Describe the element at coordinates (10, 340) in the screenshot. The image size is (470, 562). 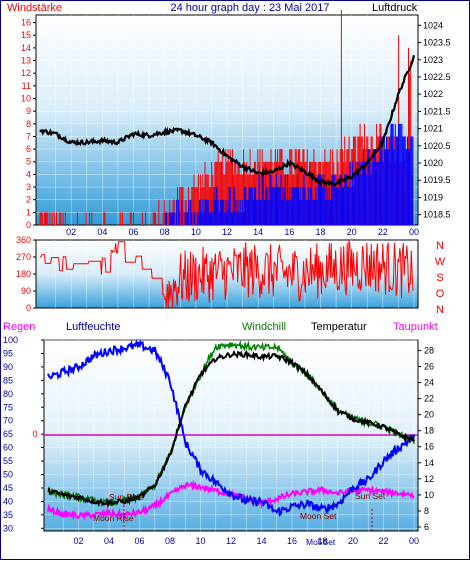
I see `humidity-tick-label: 100` at that location.